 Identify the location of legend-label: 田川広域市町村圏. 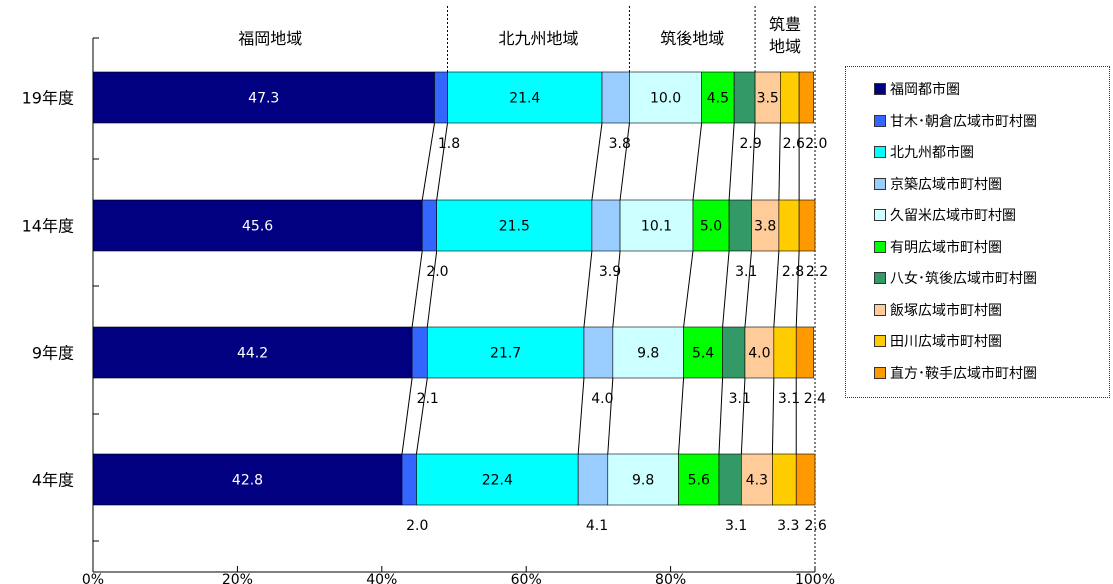
(946, 342).